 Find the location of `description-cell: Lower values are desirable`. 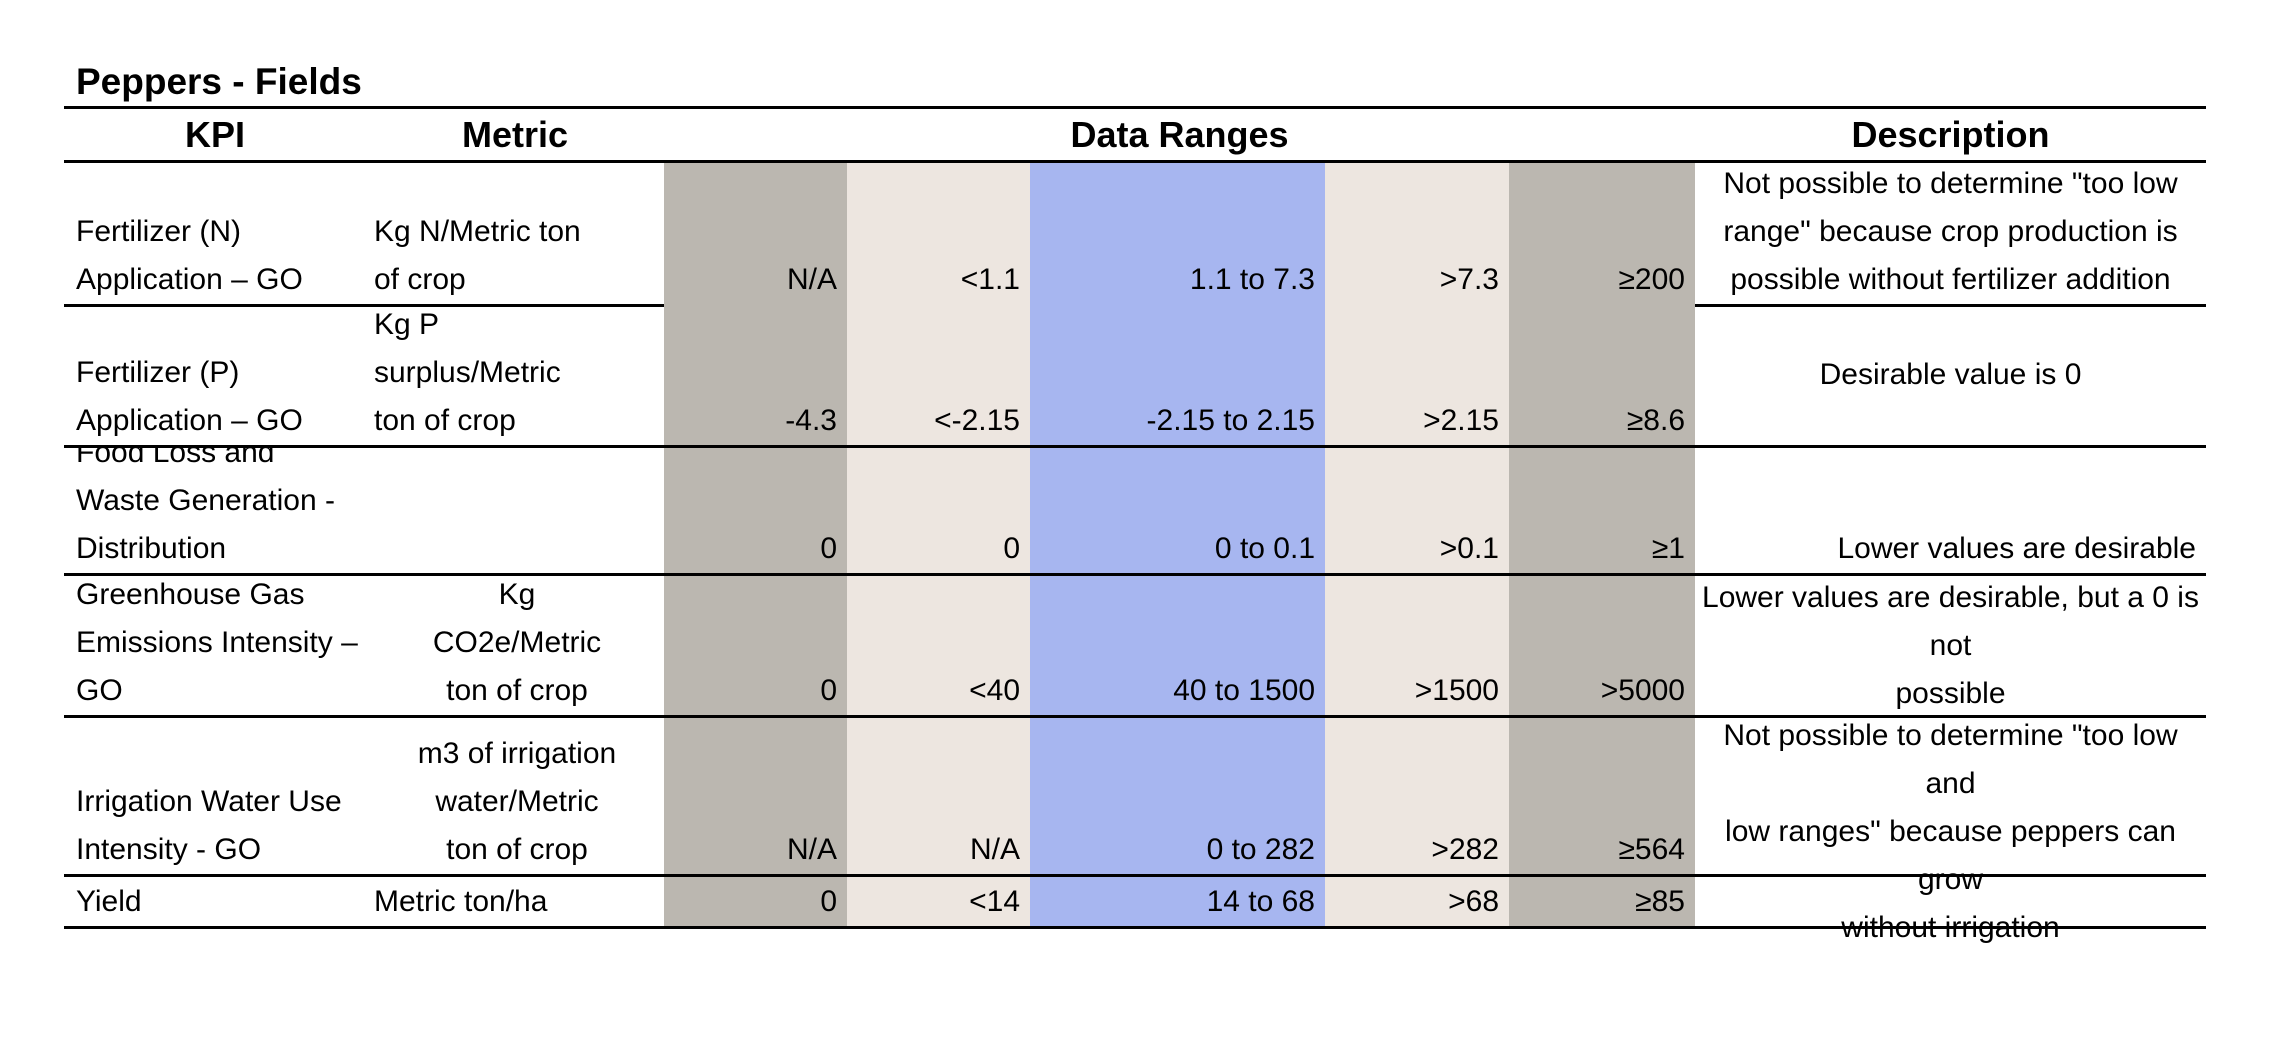

description-cell: Lower values are desirable is located at coordinates (1950, 510).